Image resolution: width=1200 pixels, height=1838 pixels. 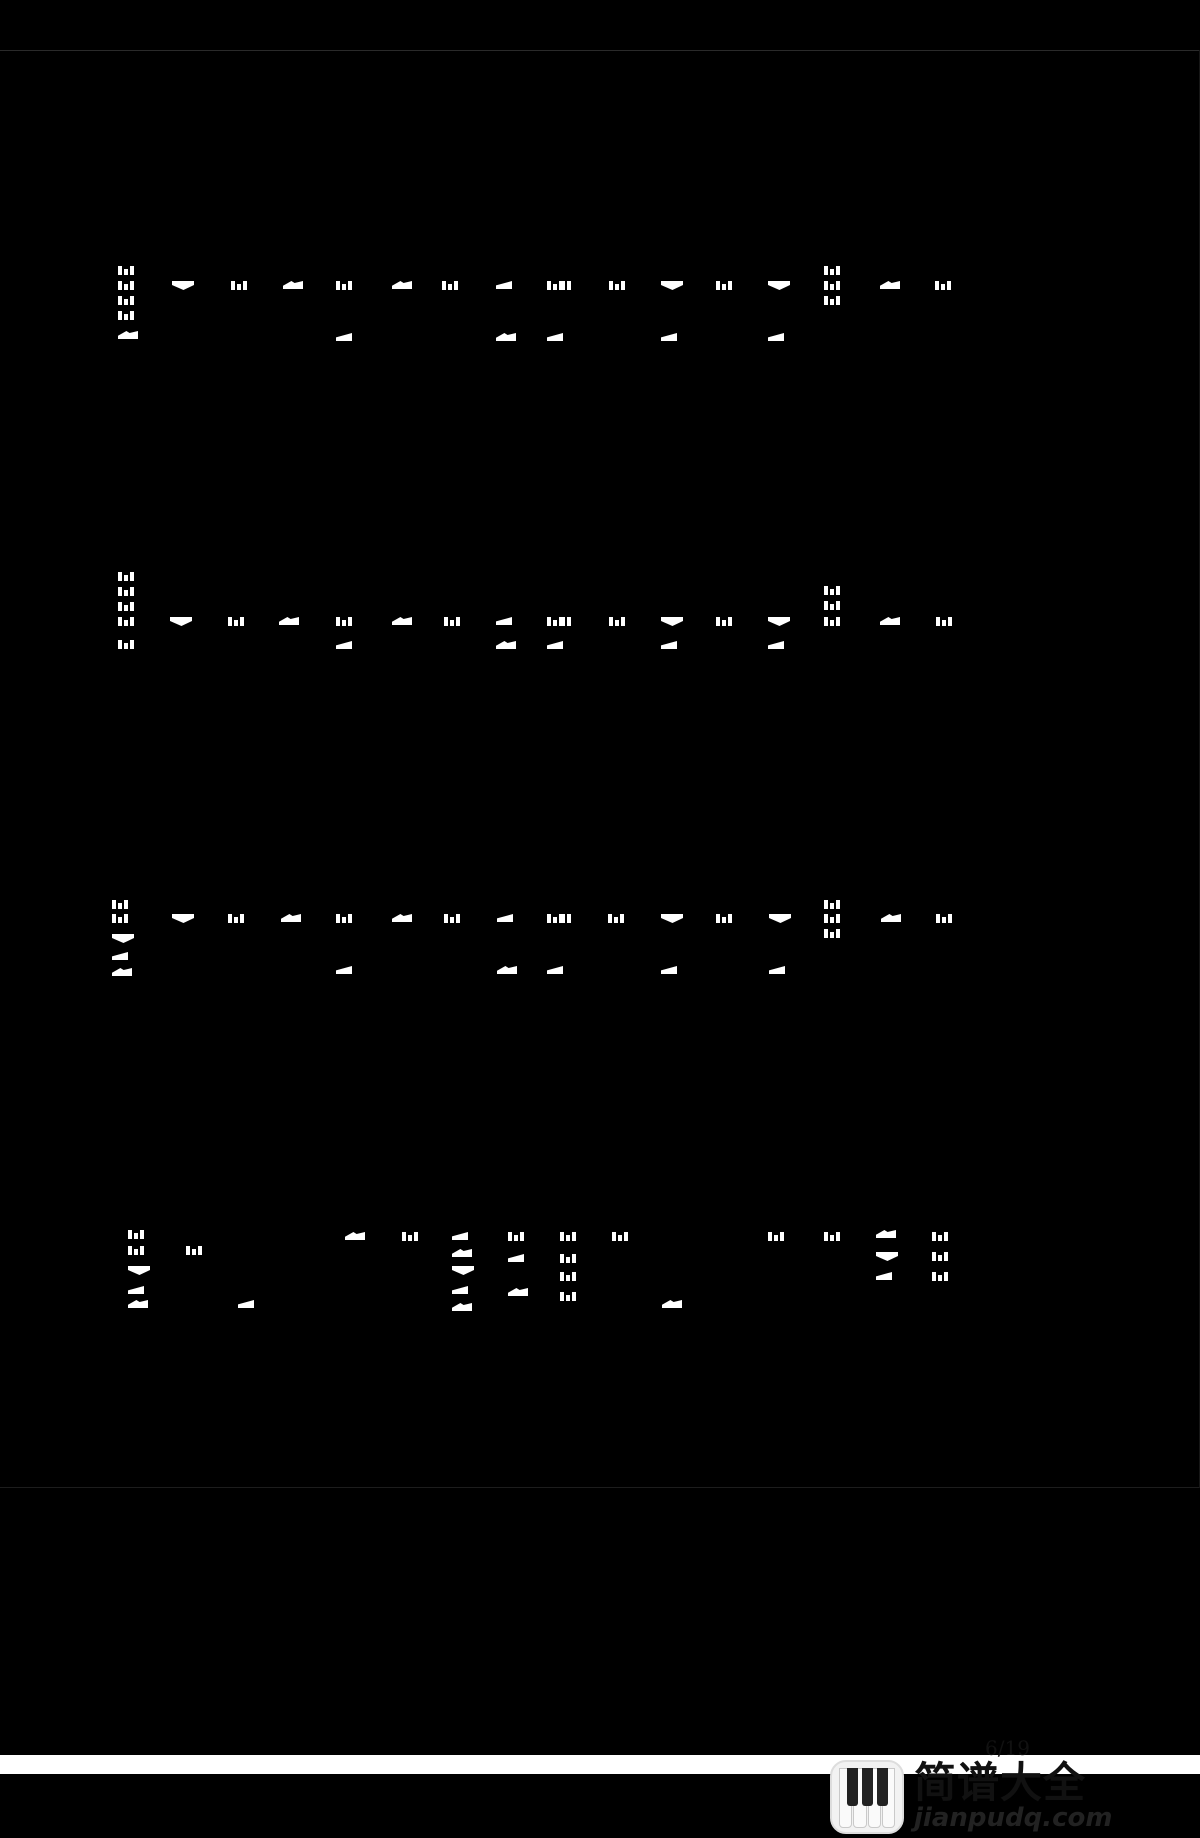 What do you see at coordinates (1000, 1782) in the screenshot?
I see `watermark-brand-cn: 简谱大全` at bounding box center [1000, 1782].